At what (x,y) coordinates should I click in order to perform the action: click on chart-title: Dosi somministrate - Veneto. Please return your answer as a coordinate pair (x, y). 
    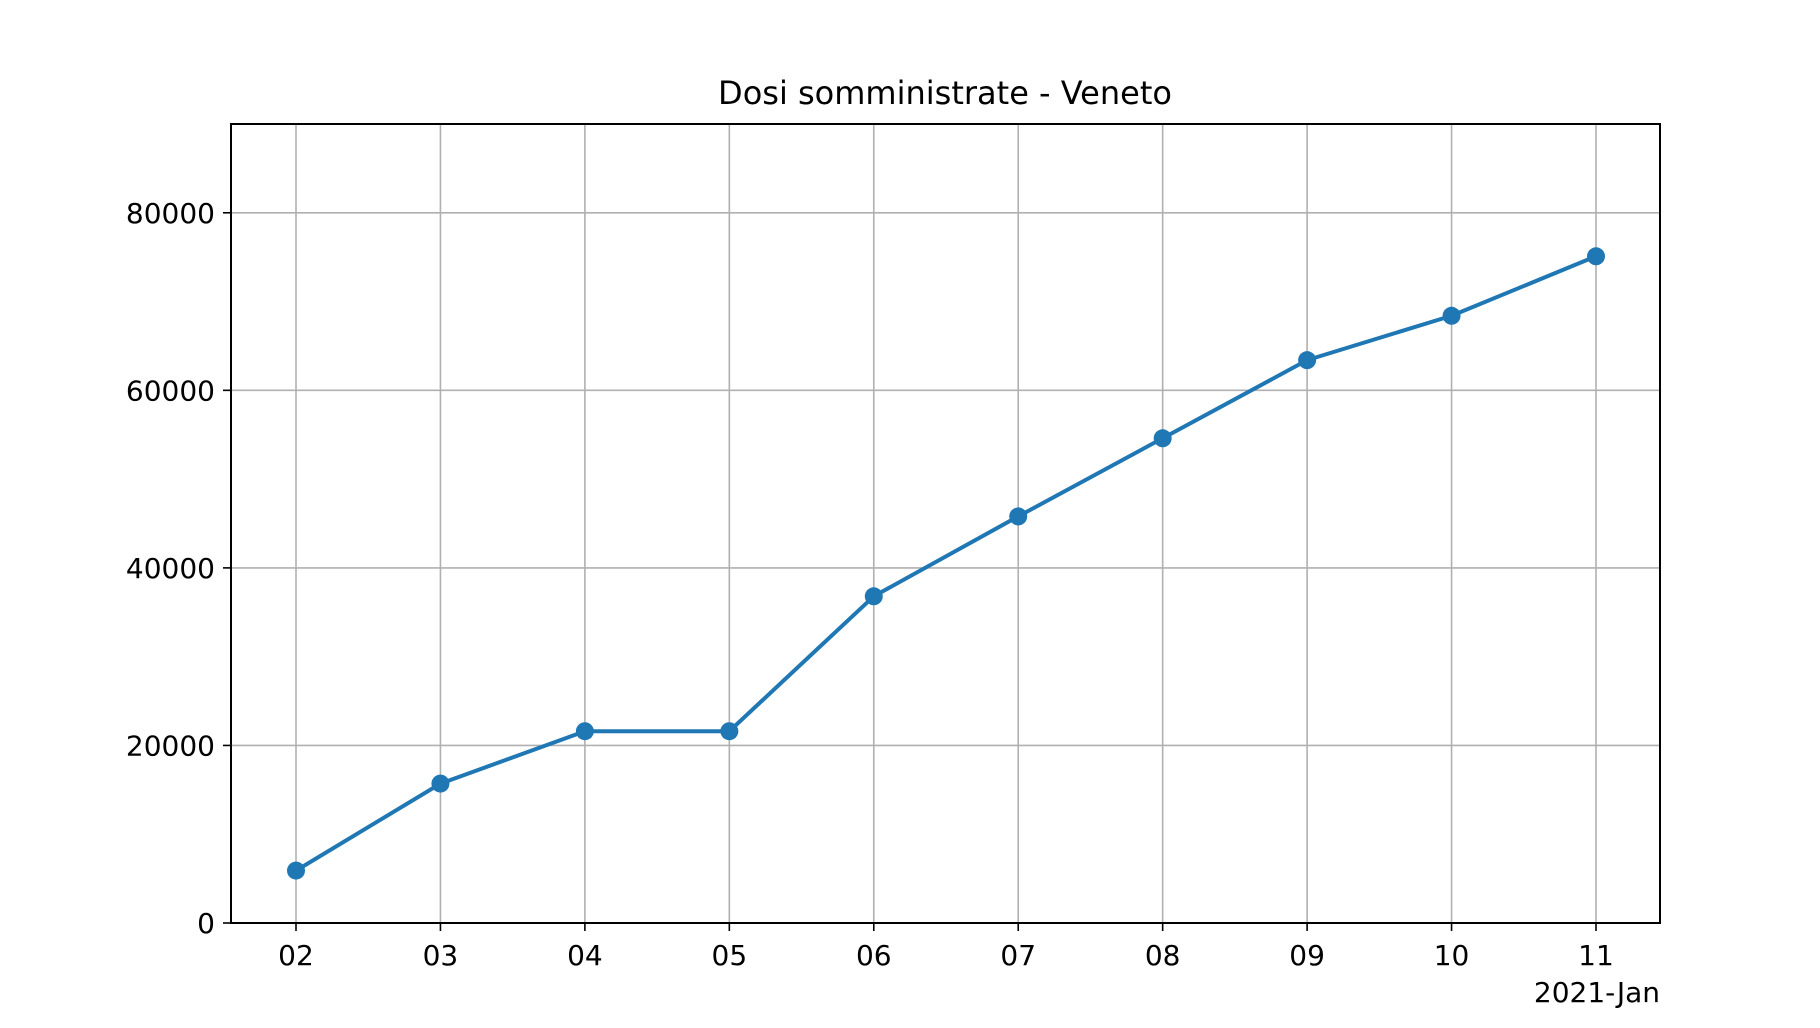
    Looking at the image, I should click on (945, 93).